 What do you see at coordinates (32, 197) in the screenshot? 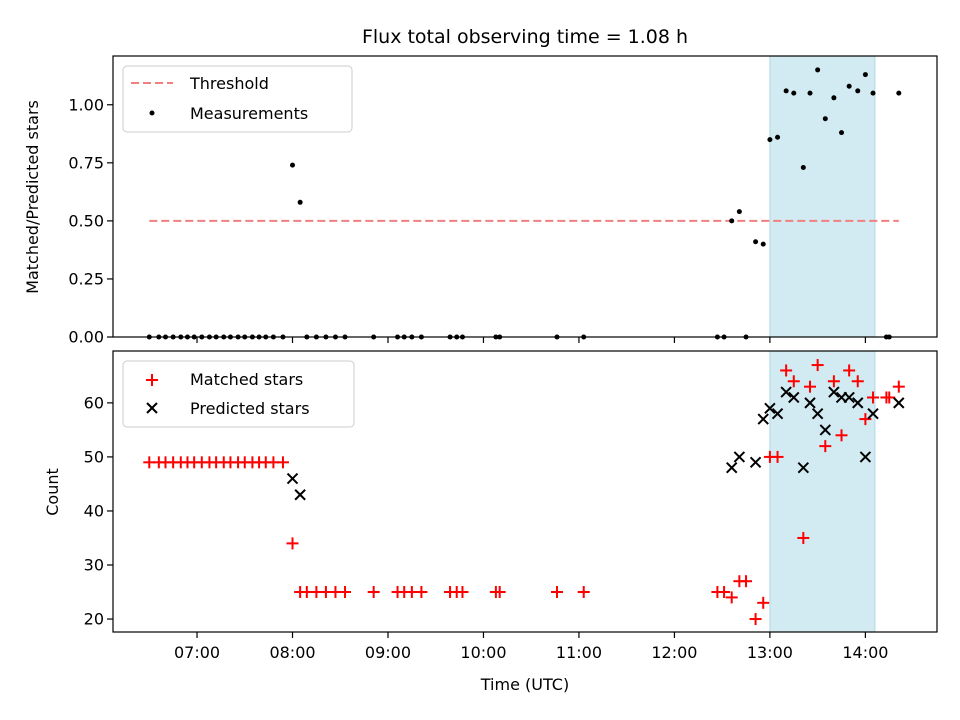
I see `top-y-axis-label: Matched/Predicted stars` at bounding box center [32, 197].